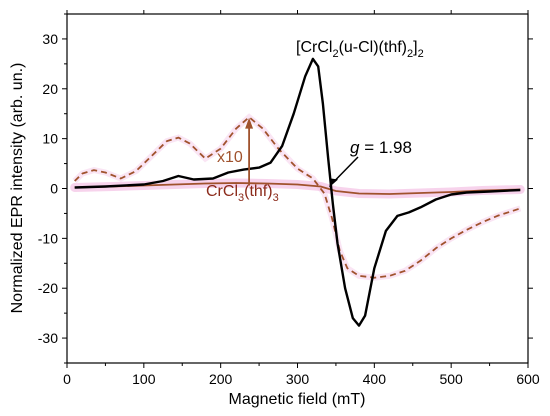 The image size is (550, 416). What do you see at coordinates (221, 379) in the screenshot?
I see `x-tick-label: 200` at bounding box center [221, 379].